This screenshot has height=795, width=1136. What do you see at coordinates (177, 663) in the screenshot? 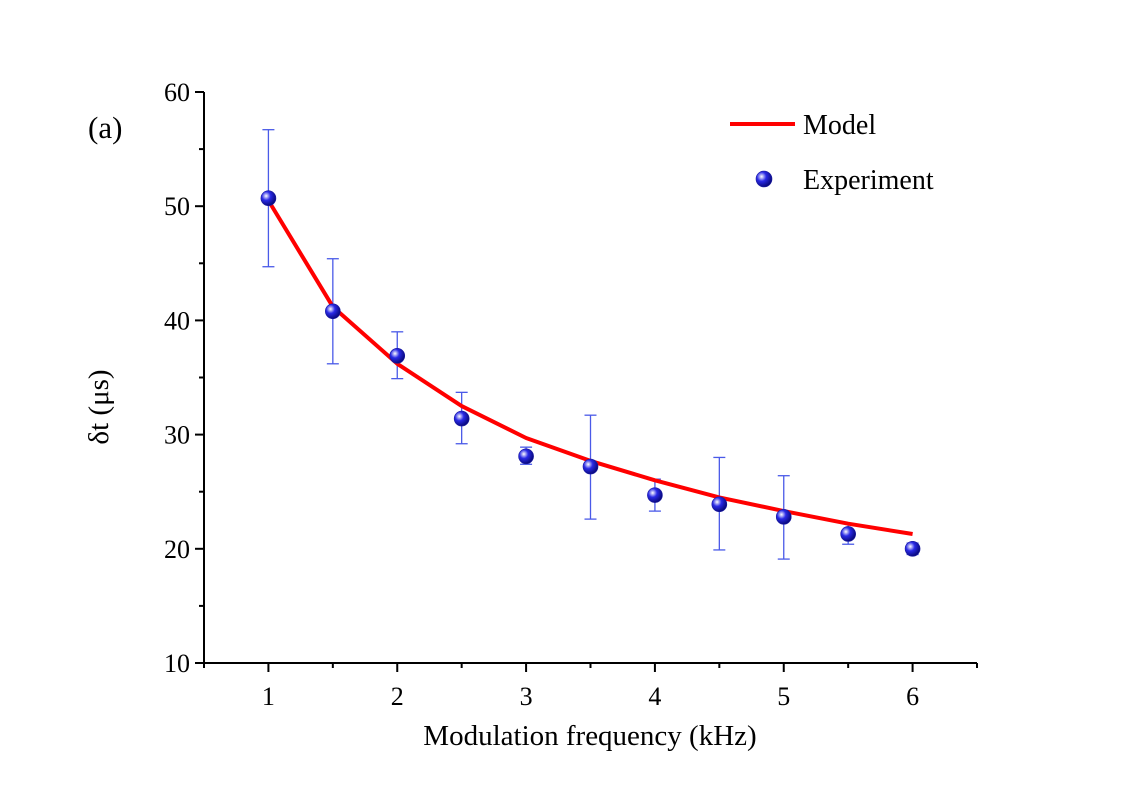
I see `y-tick-label: 10` at bounding box center [177, 663].